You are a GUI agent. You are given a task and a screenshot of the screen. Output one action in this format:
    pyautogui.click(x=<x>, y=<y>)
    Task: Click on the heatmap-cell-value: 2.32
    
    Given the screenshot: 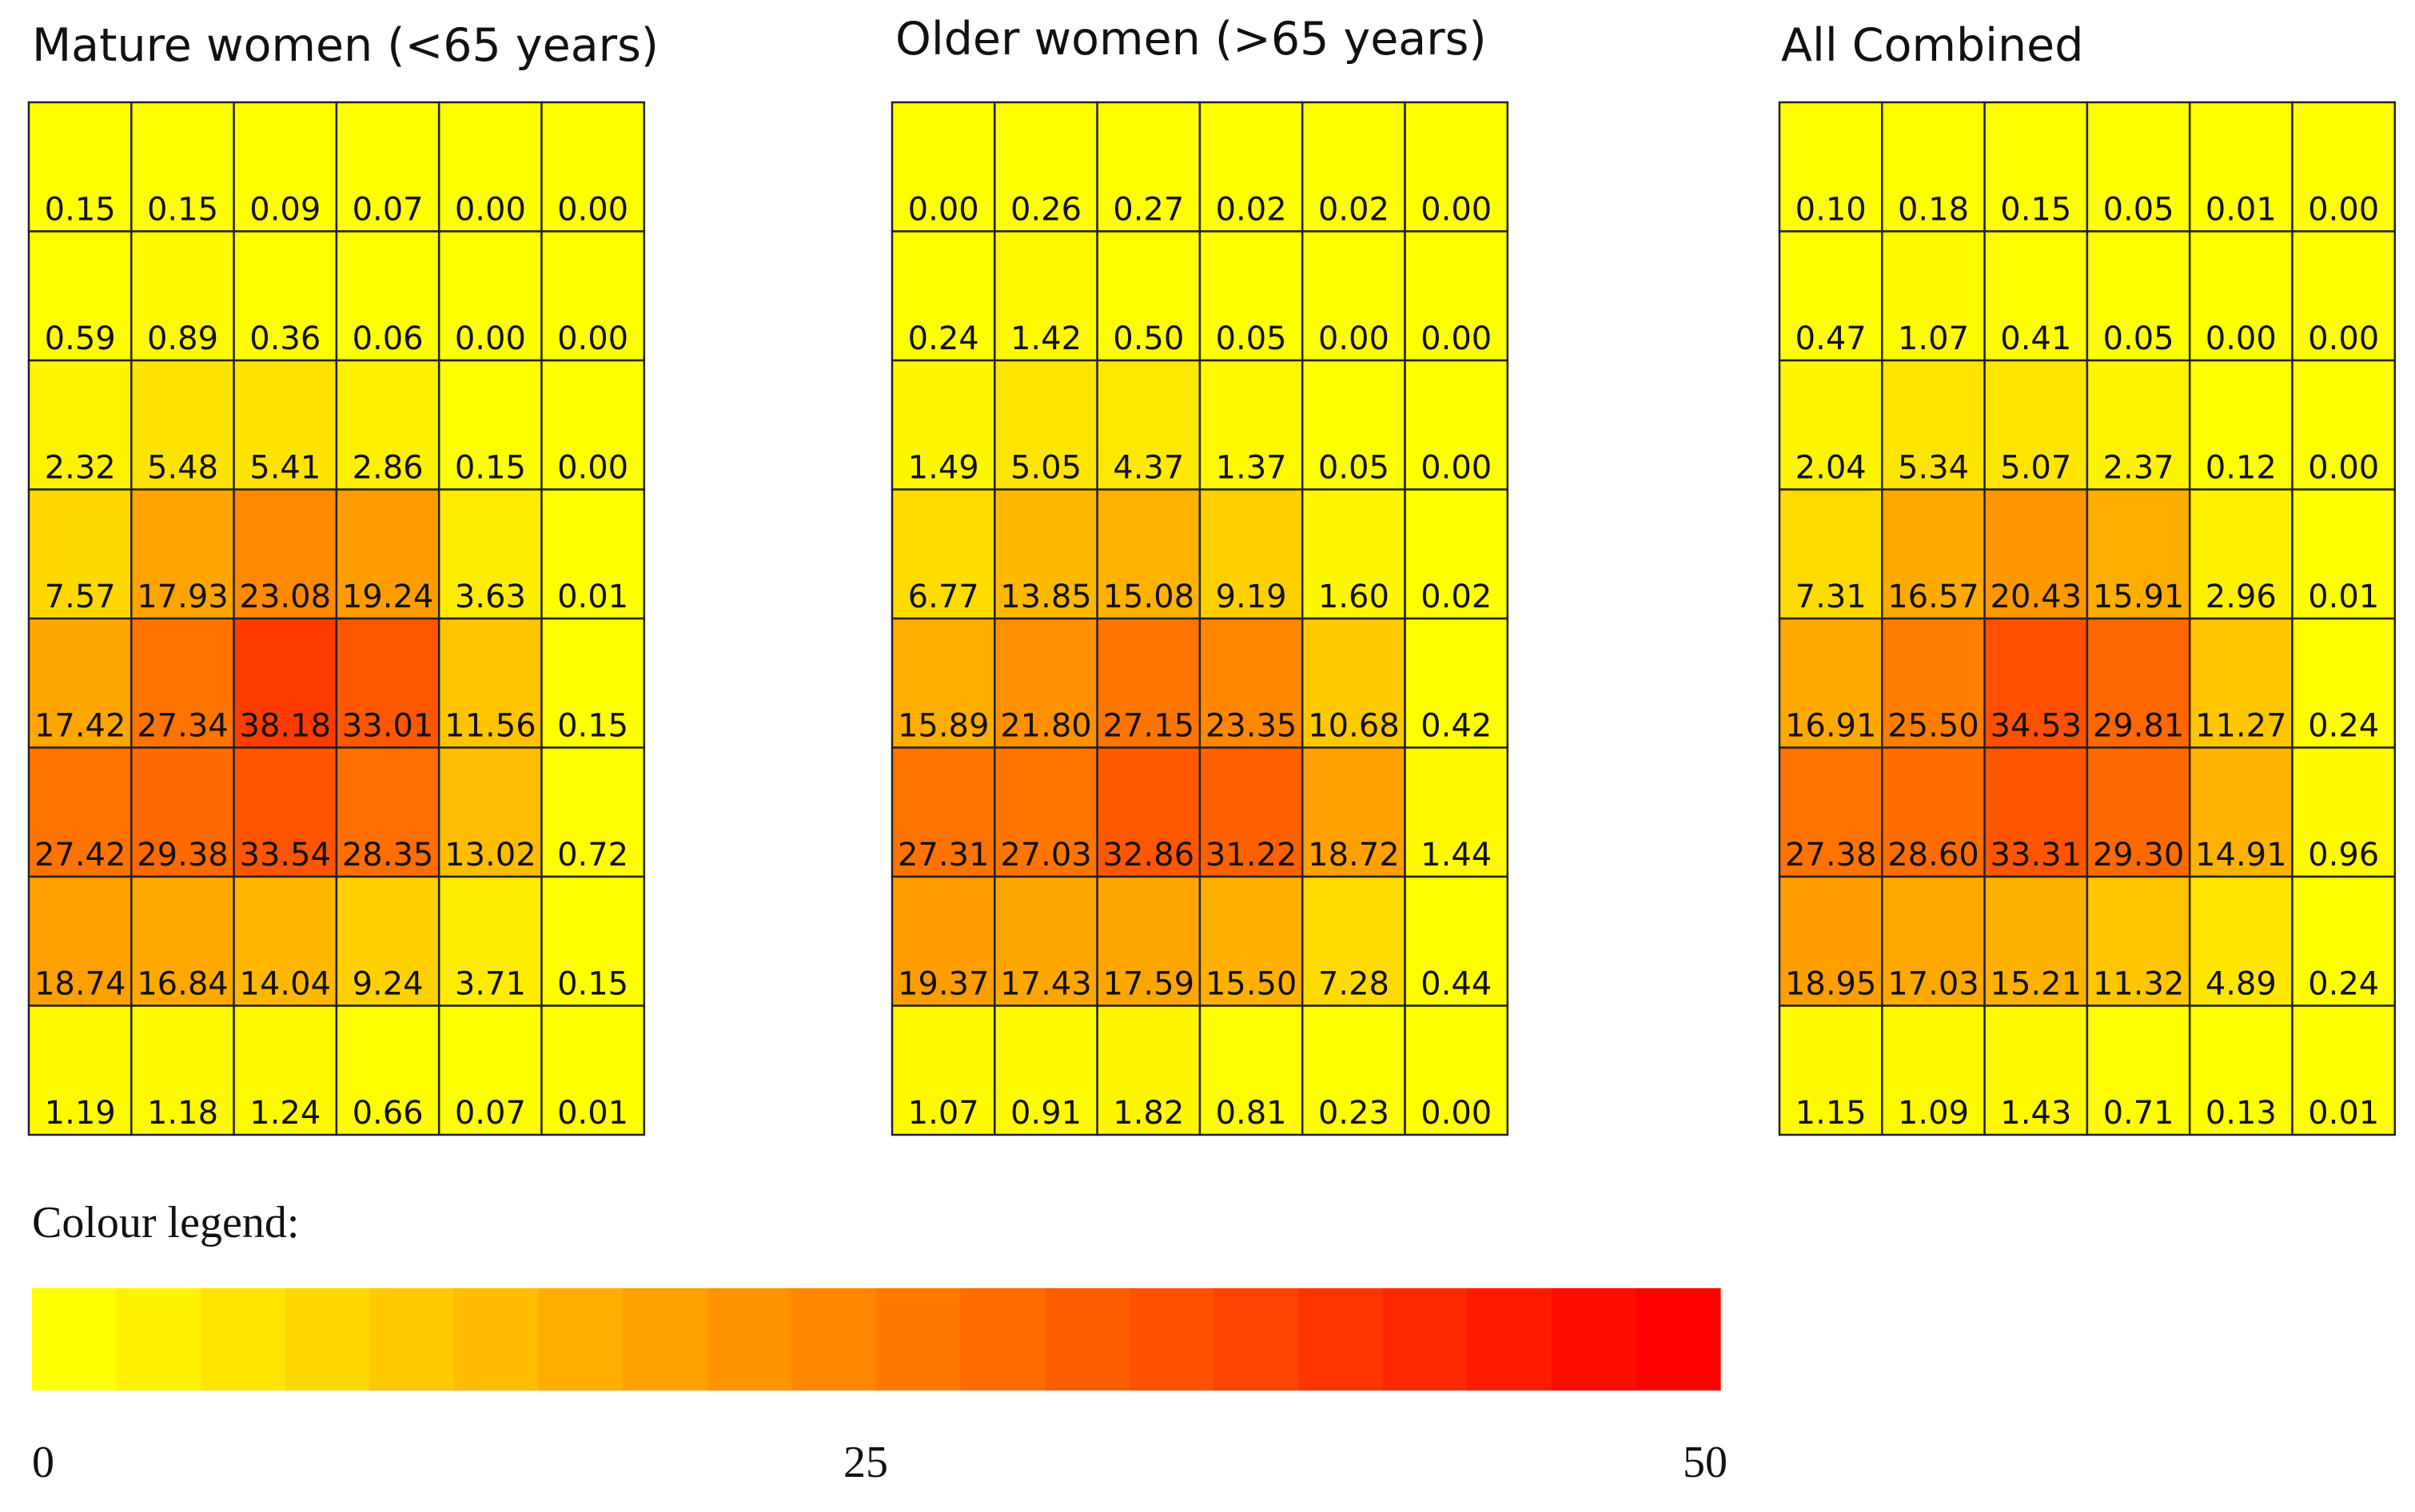 What is the action you would take?
    pyautogui.click(x=80, y=469)
    